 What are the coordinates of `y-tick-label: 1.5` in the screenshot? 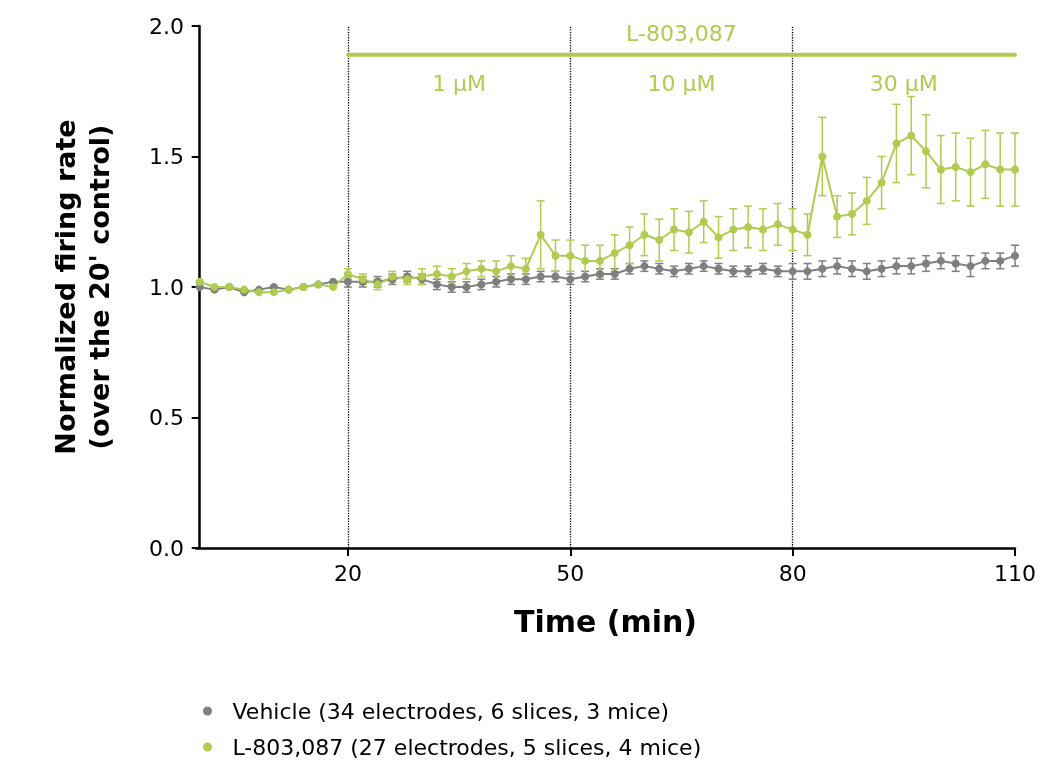 It's located at (166, 156).